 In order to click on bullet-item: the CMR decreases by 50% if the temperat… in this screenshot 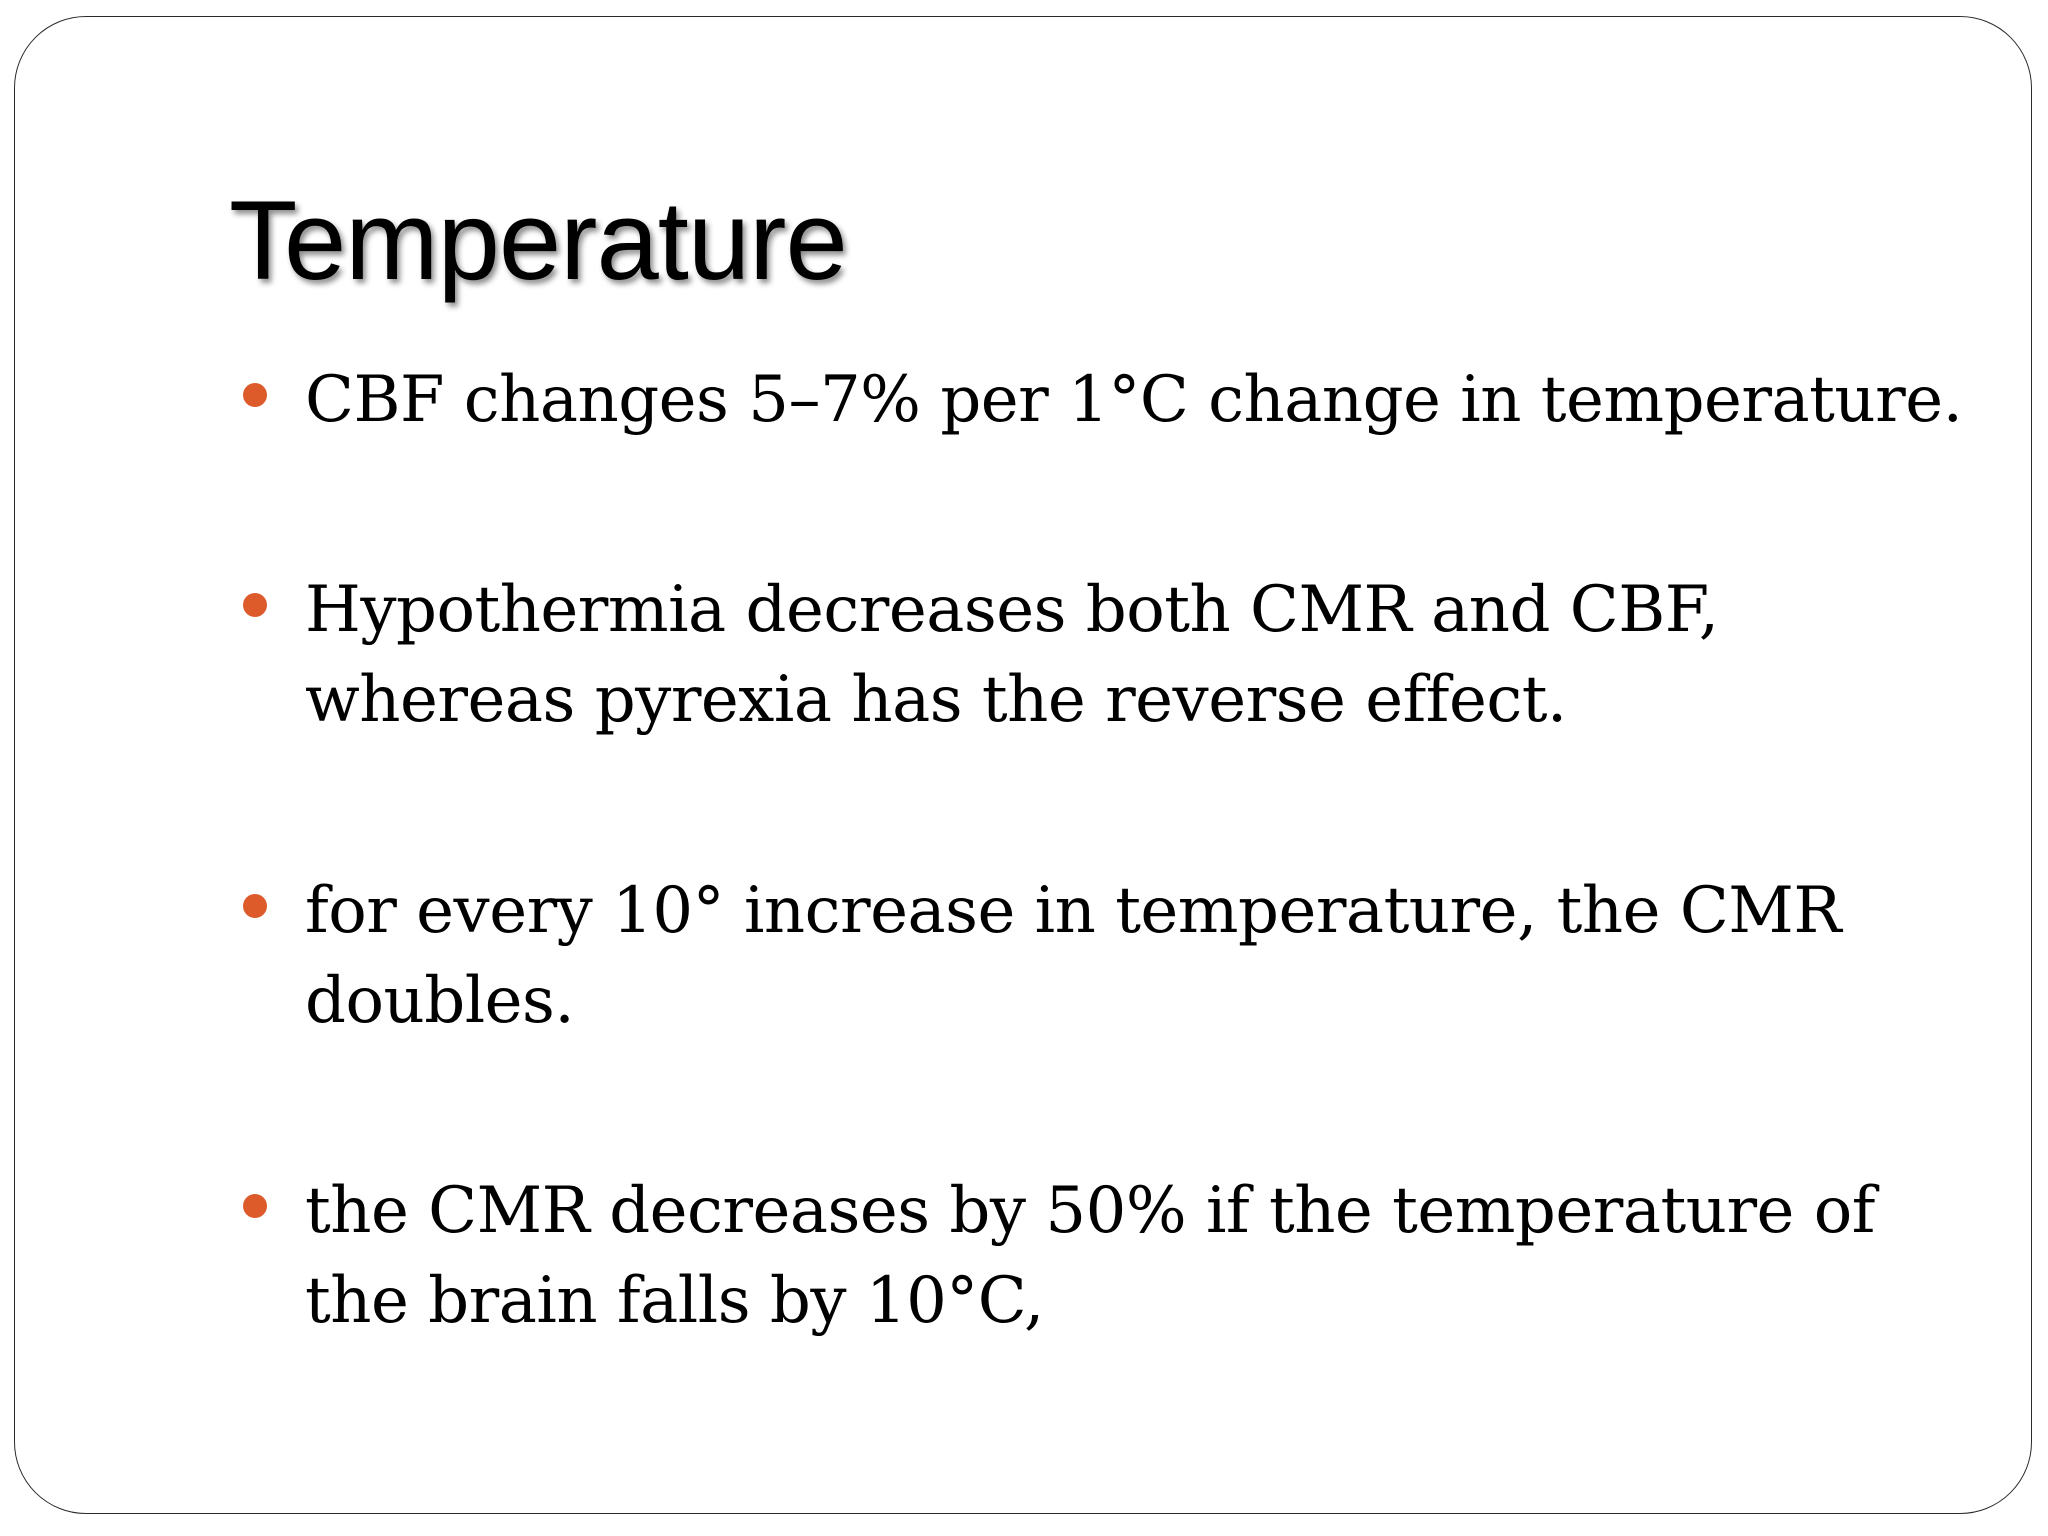, I will do `click(1099, 1256)`.